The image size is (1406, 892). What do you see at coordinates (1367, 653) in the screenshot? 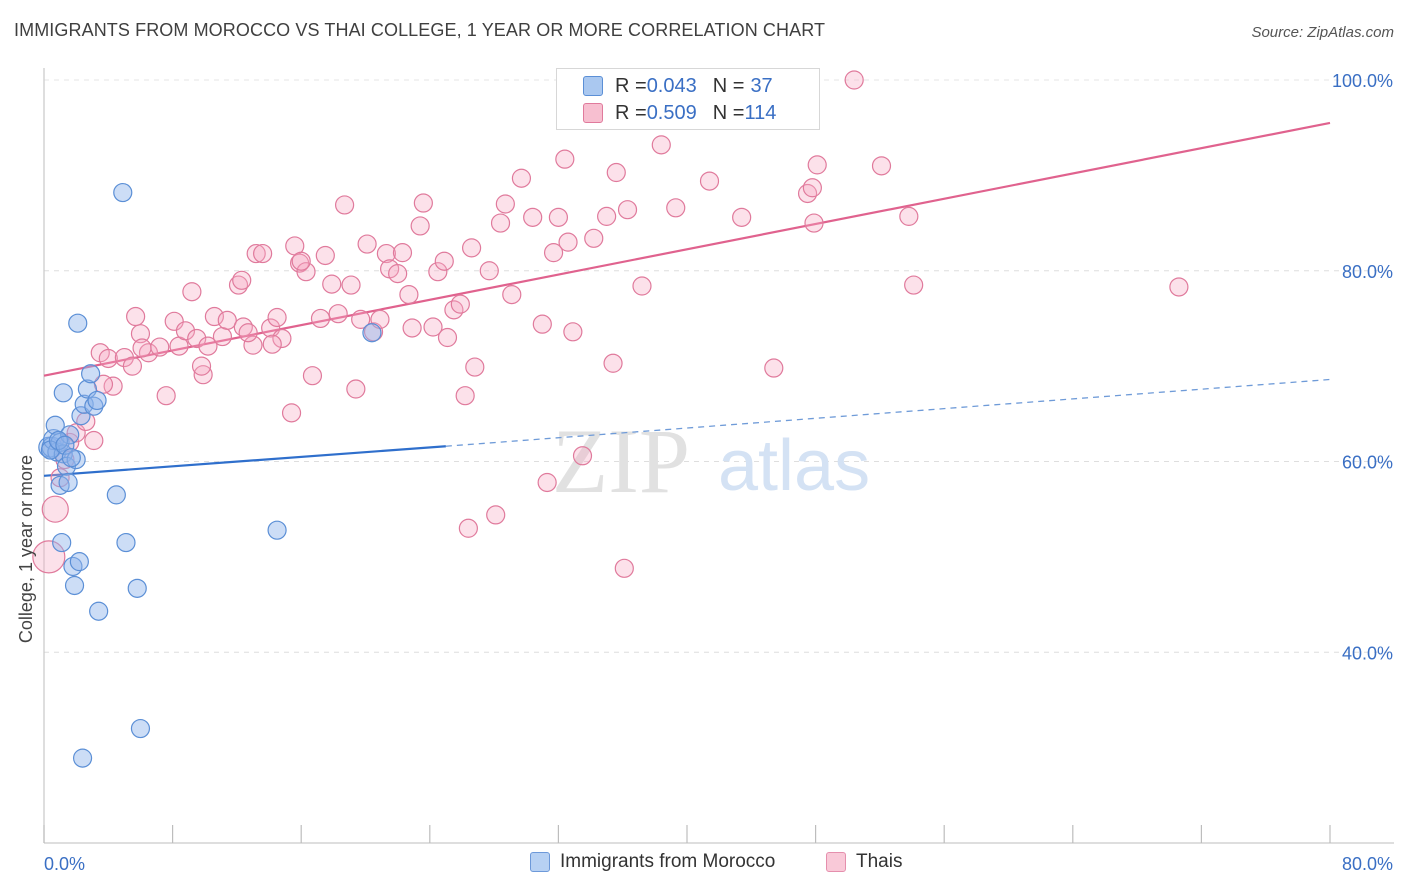
I see `y-tick-label: 40.0%` at bounding box center [1367, 653].